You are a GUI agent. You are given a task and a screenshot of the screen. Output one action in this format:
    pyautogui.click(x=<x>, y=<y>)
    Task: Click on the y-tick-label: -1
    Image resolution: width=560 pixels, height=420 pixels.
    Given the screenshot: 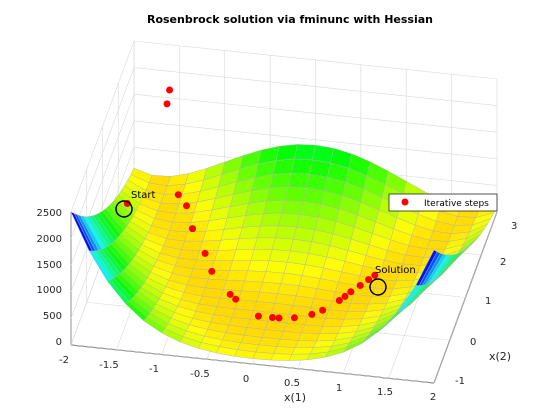 What is the action you would take?
    pyautogui.click(x=460, y=381)
    